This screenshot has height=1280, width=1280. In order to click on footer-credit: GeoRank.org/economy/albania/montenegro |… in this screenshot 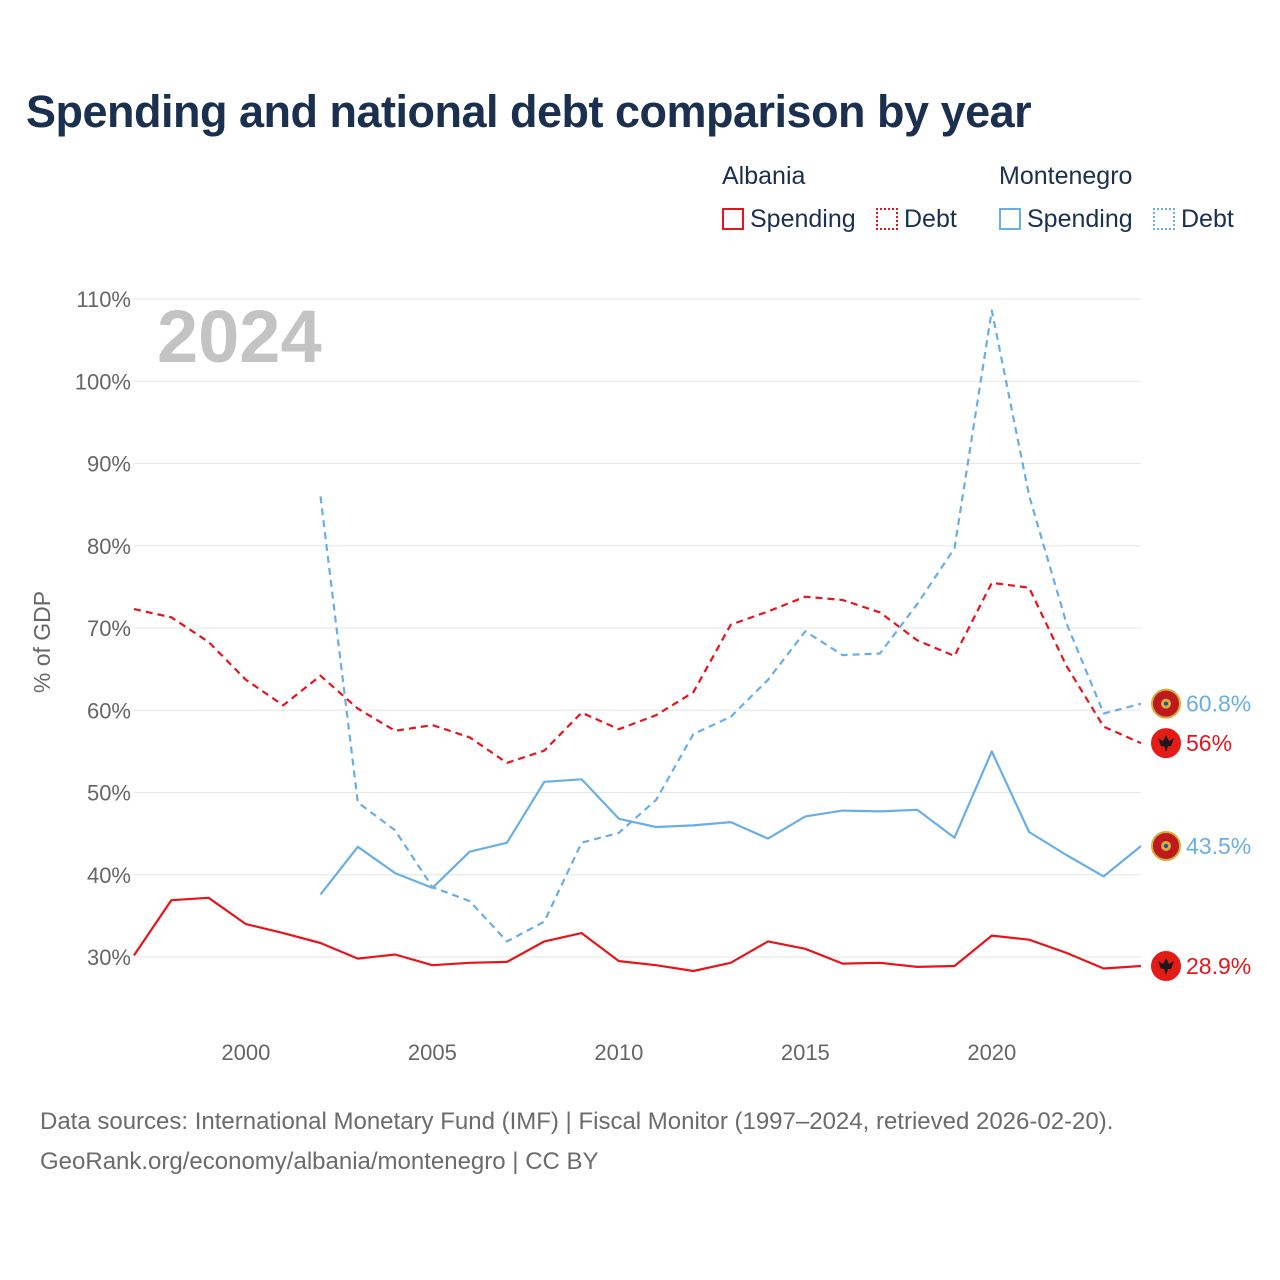, I will do `click(319, 1161)`.